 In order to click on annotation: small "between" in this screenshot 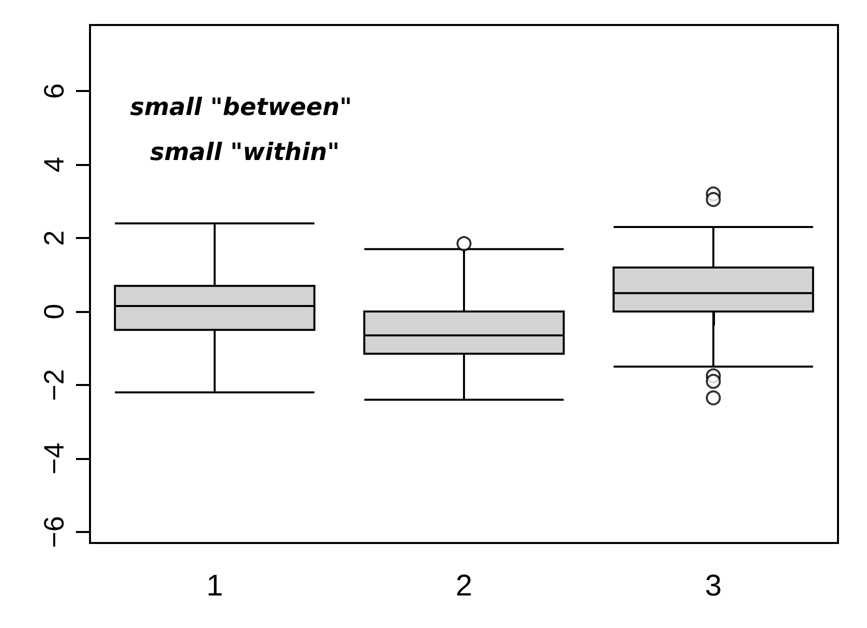, I will do `click(241, 107)`.